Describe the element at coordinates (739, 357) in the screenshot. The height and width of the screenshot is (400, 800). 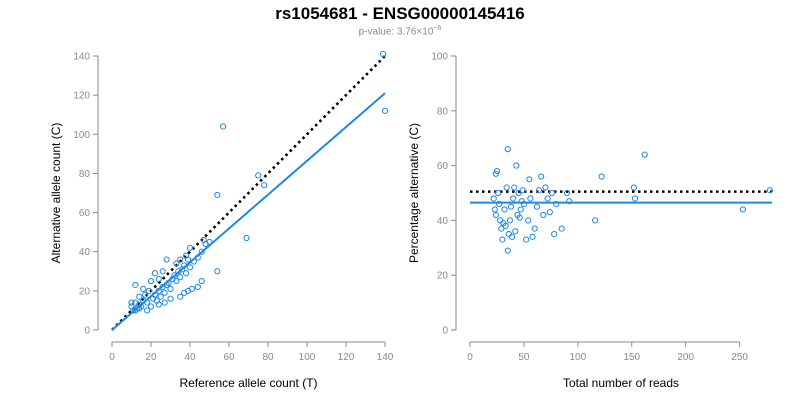
I see `x-tick-label: 250` at that location.